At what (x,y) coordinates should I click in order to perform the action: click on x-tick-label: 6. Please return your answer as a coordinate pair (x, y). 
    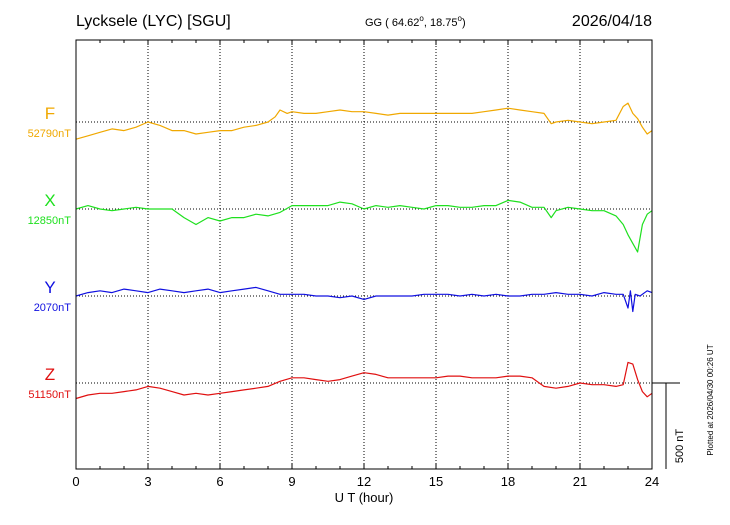
    Looking at the image, I should click on (219, 481).